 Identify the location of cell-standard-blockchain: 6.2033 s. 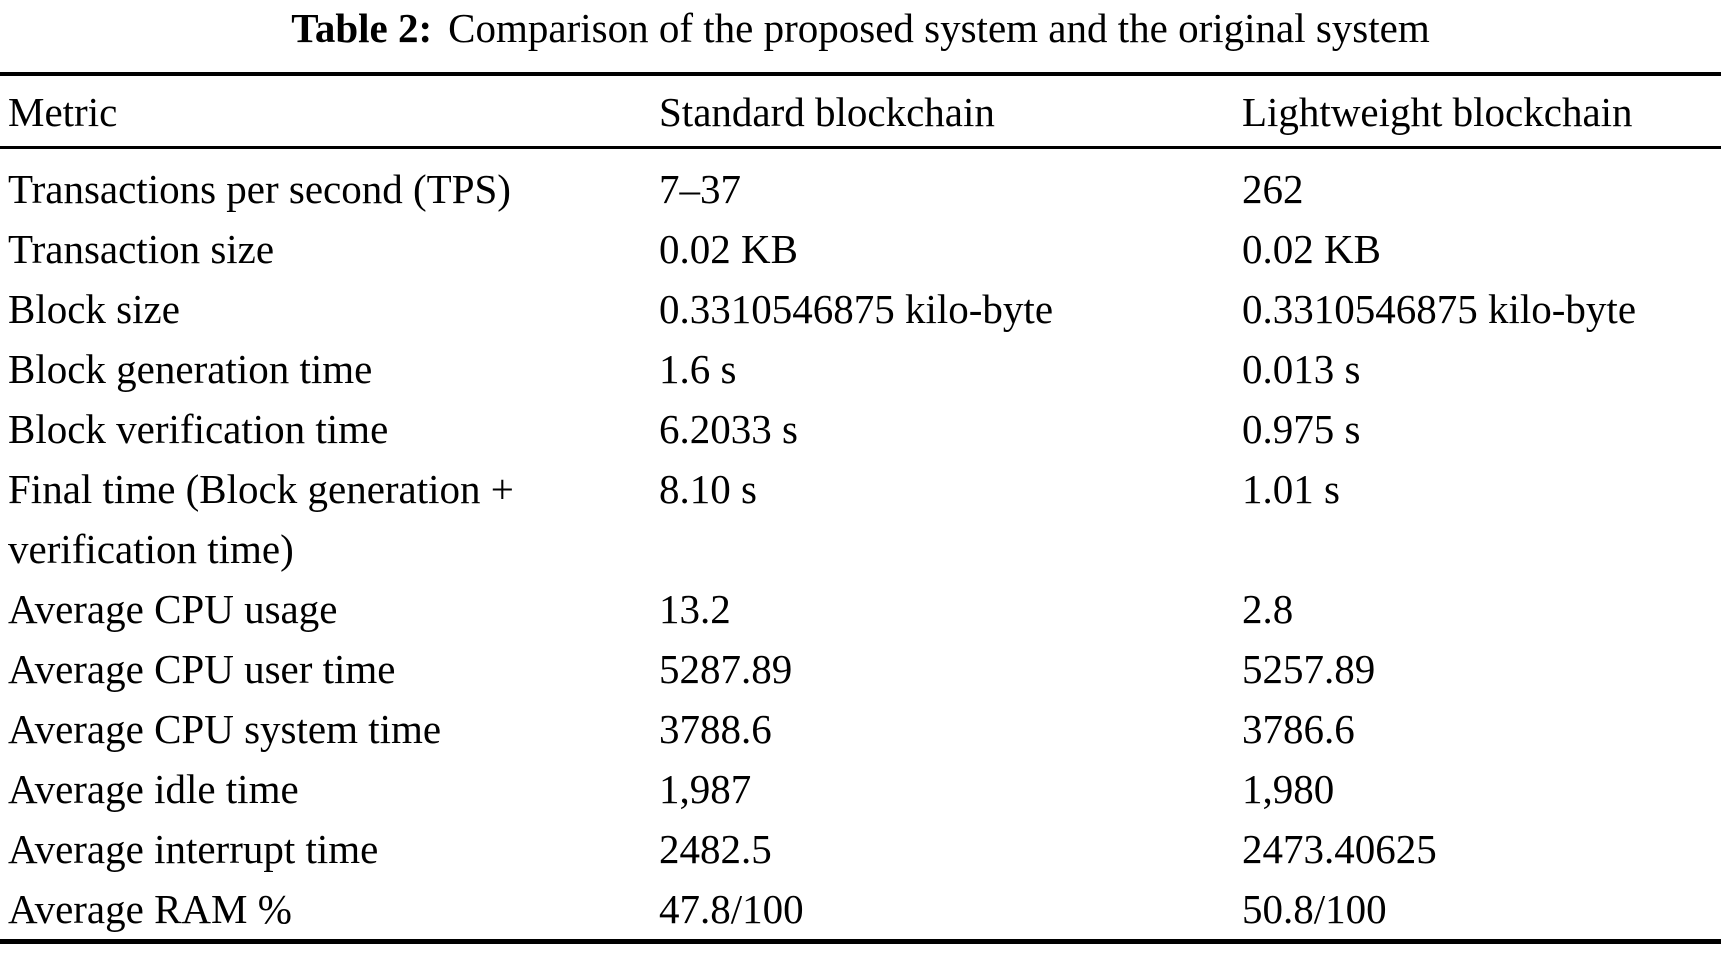
(728, 429).